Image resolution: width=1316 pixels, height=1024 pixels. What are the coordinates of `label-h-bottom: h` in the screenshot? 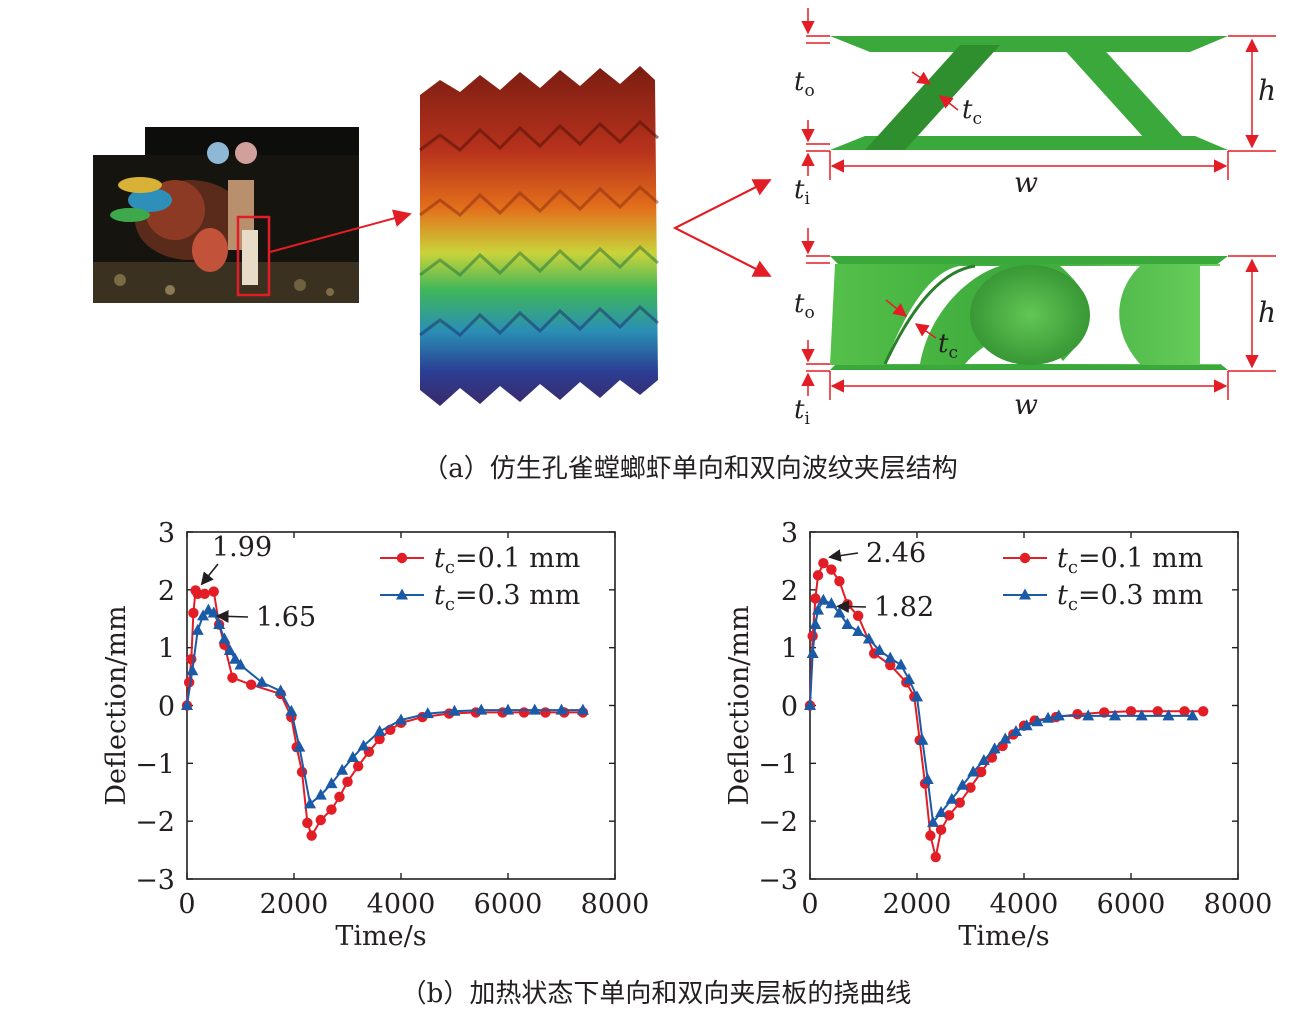 It's located at (1267, 312).